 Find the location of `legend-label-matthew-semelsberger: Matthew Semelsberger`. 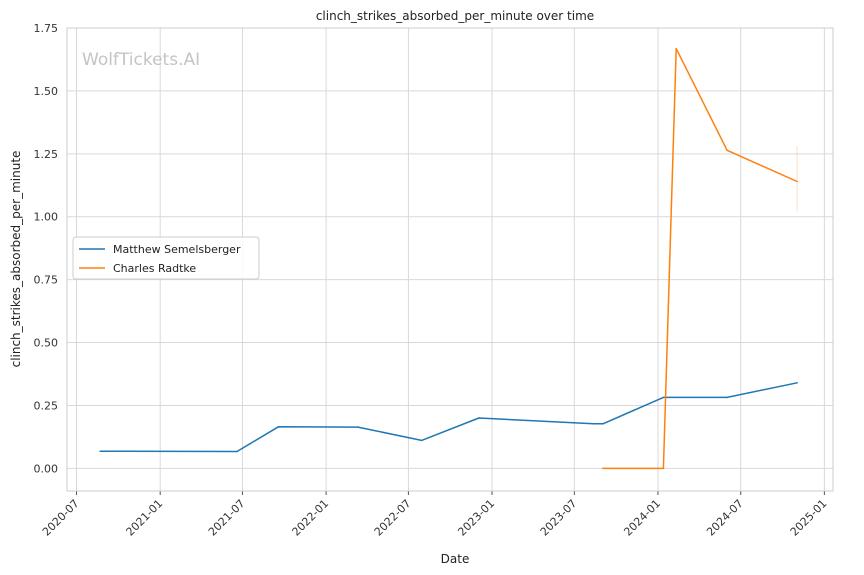

legend-label-matthew-semelsberger: Matthew Semelsberger is located at coordinates (177, 249).